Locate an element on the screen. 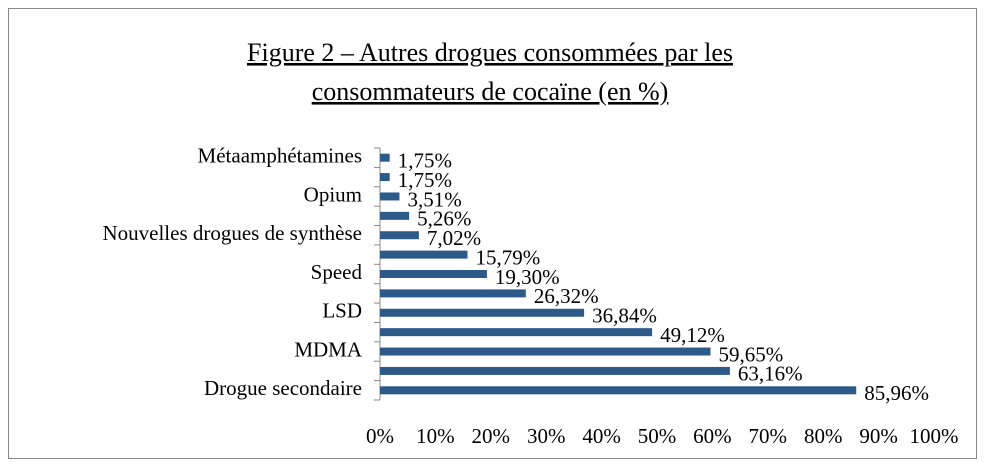 The height and width of the screenshot is (462, 986). x-tick-label: 80% is located at coordinates (823, 436).